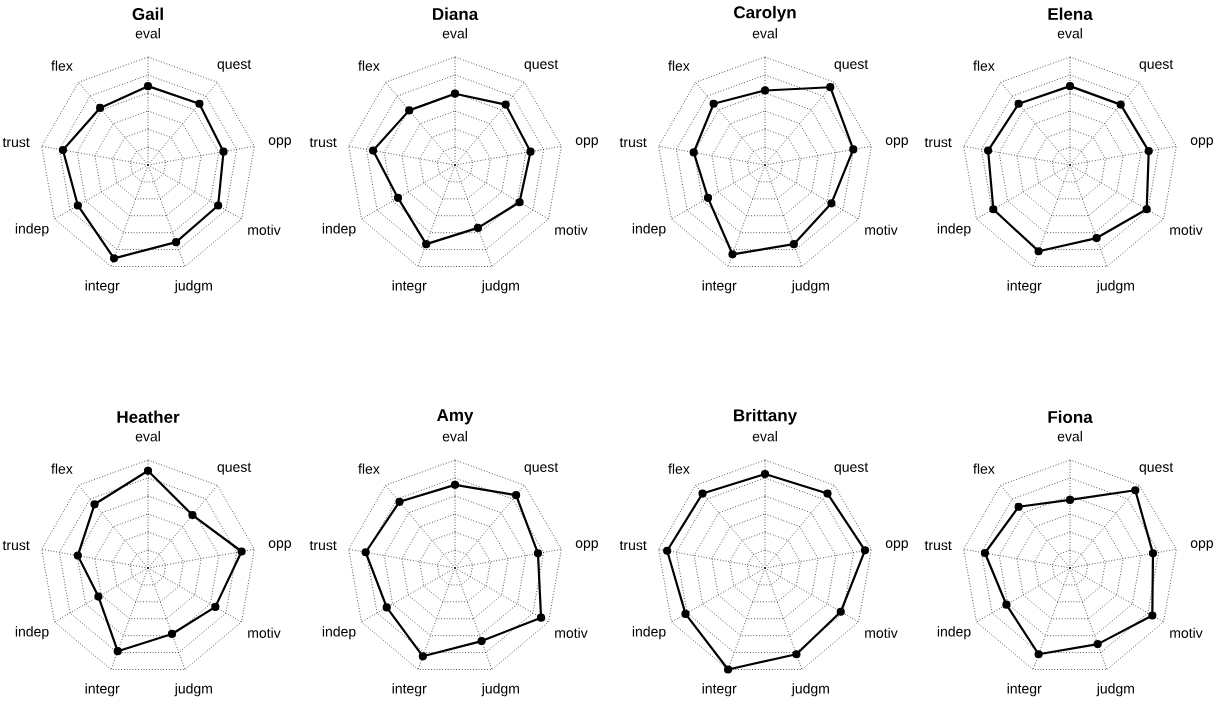  What do you see at coordinates (1070, 417) in the screenshot?
I see `chart-title: Fiona` at bounding box center [1070, 417].